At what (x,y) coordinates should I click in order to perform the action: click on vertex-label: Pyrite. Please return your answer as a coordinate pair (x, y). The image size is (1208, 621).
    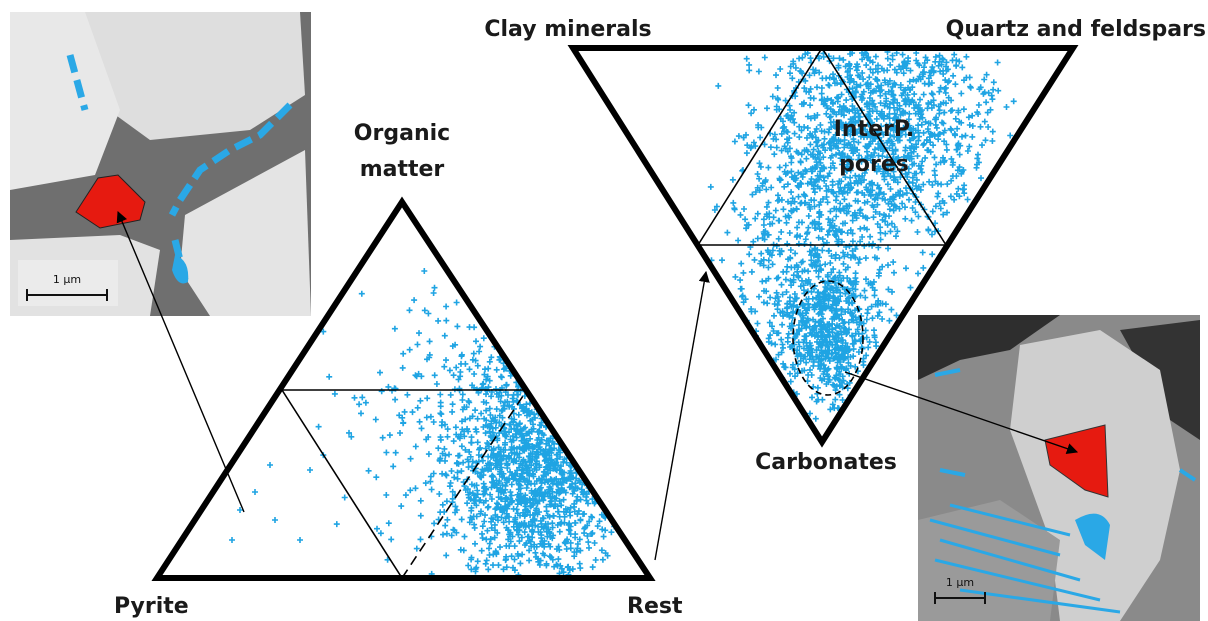
    Looking at the image, I should click on (151, 606).